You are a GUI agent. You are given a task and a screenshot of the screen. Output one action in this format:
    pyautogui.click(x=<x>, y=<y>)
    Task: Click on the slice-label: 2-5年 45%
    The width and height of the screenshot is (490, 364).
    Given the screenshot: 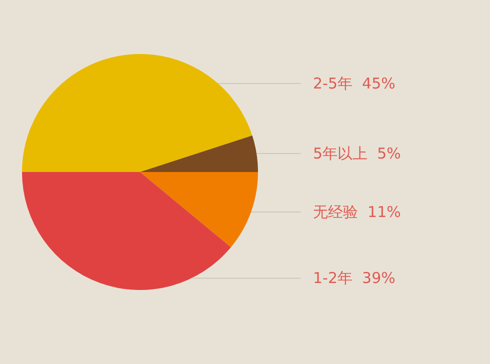 What is the action you would take?
    pyautogui.click(x=354, y=83)
    